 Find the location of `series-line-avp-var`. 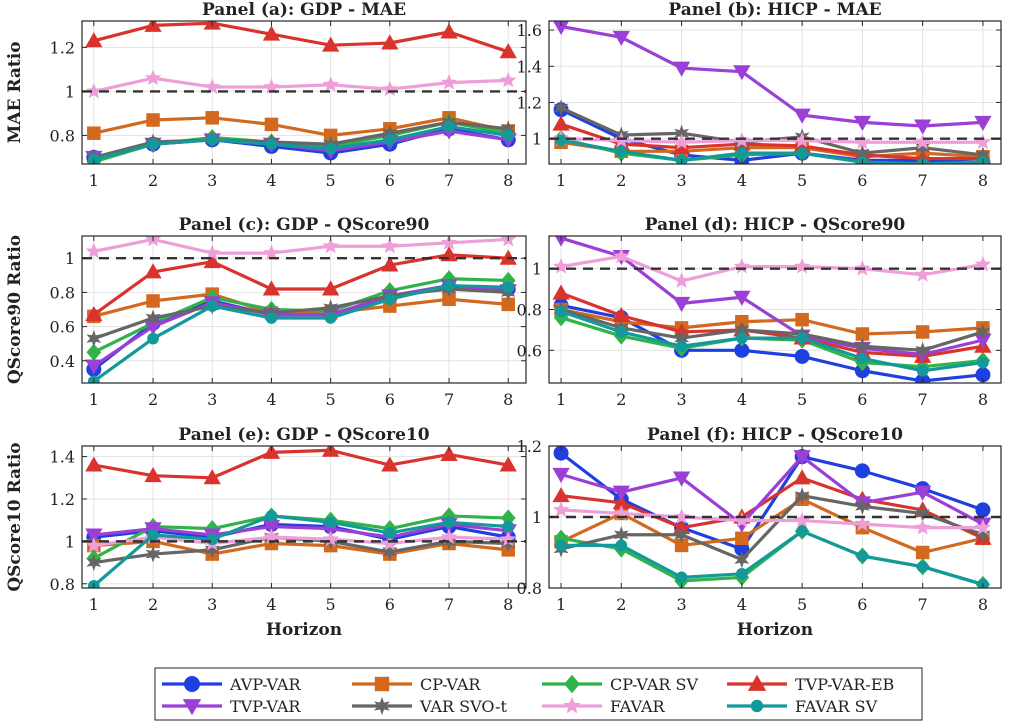

series-line-avp-var is located at coordinates (301, 531).